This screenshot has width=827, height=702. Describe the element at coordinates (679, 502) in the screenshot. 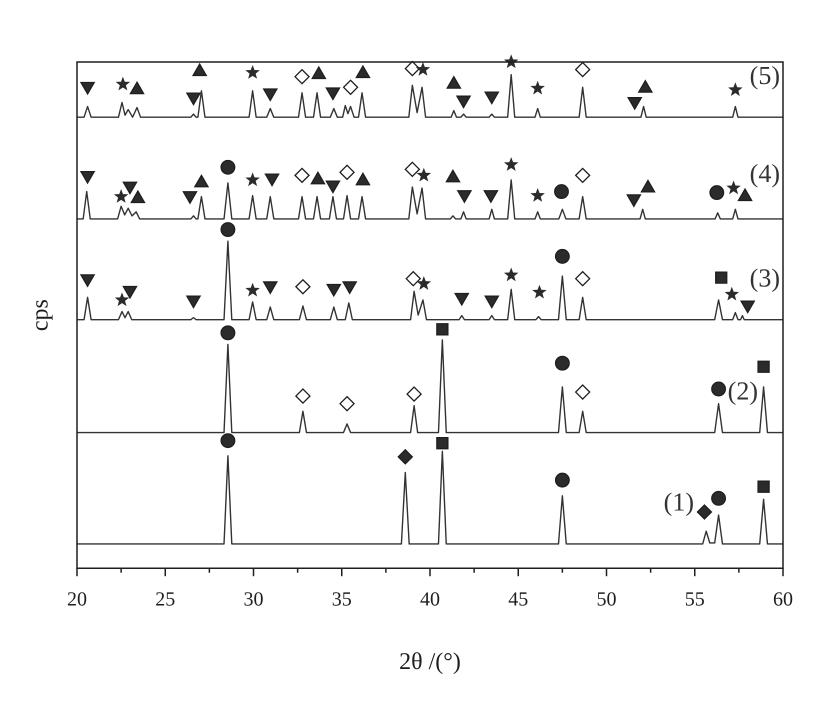

I see `series-label: (1)` at that location.